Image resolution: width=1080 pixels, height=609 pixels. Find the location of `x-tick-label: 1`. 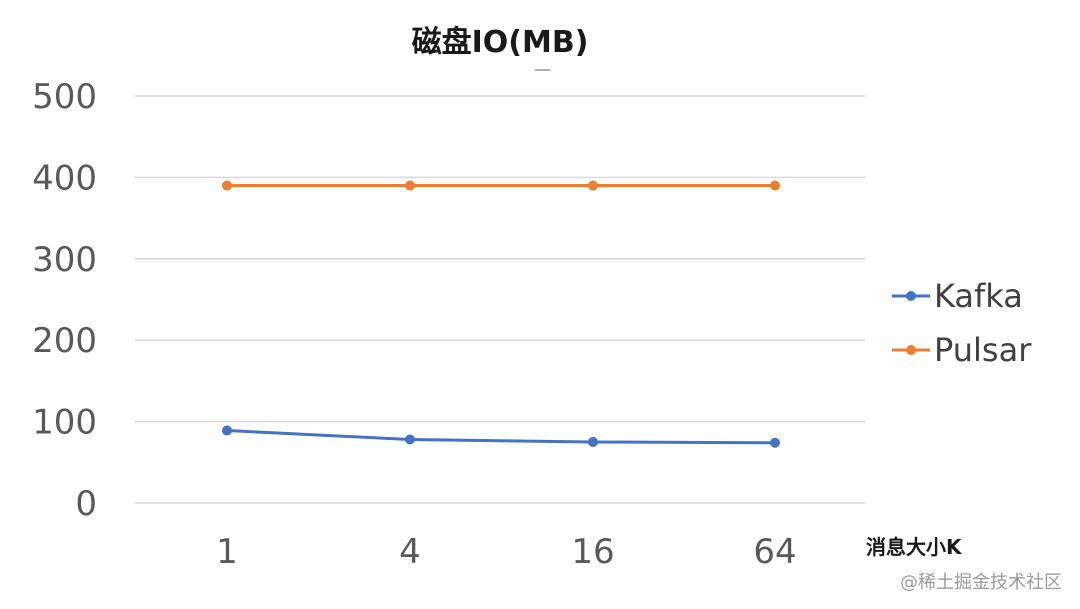

x-tick-label: 1 is located at coordinates (227, 552).